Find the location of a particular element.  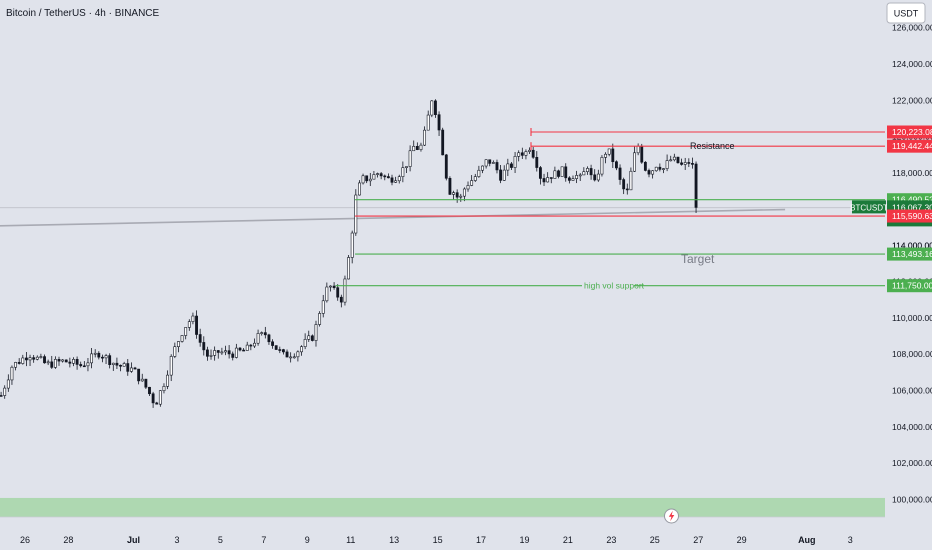

price-label: 119,442.44 is located at coordinates (909, 146).